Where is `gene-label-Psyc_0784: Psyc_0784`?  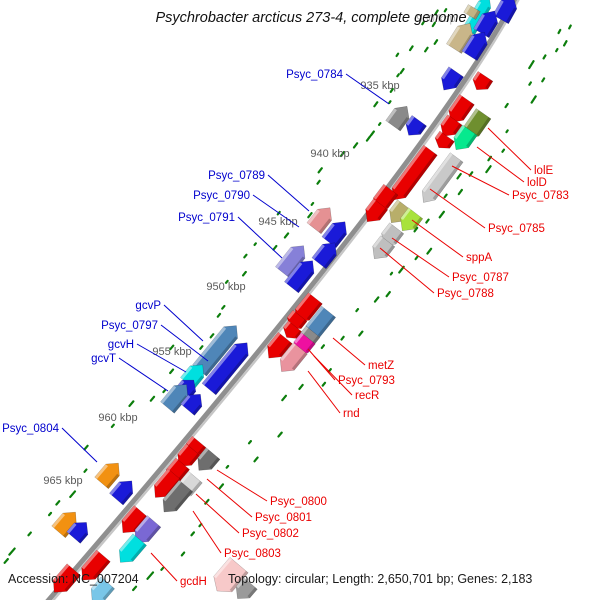
gene-label-Psyc_0784: Psyc_0784 is located at coordinates (315, 75).